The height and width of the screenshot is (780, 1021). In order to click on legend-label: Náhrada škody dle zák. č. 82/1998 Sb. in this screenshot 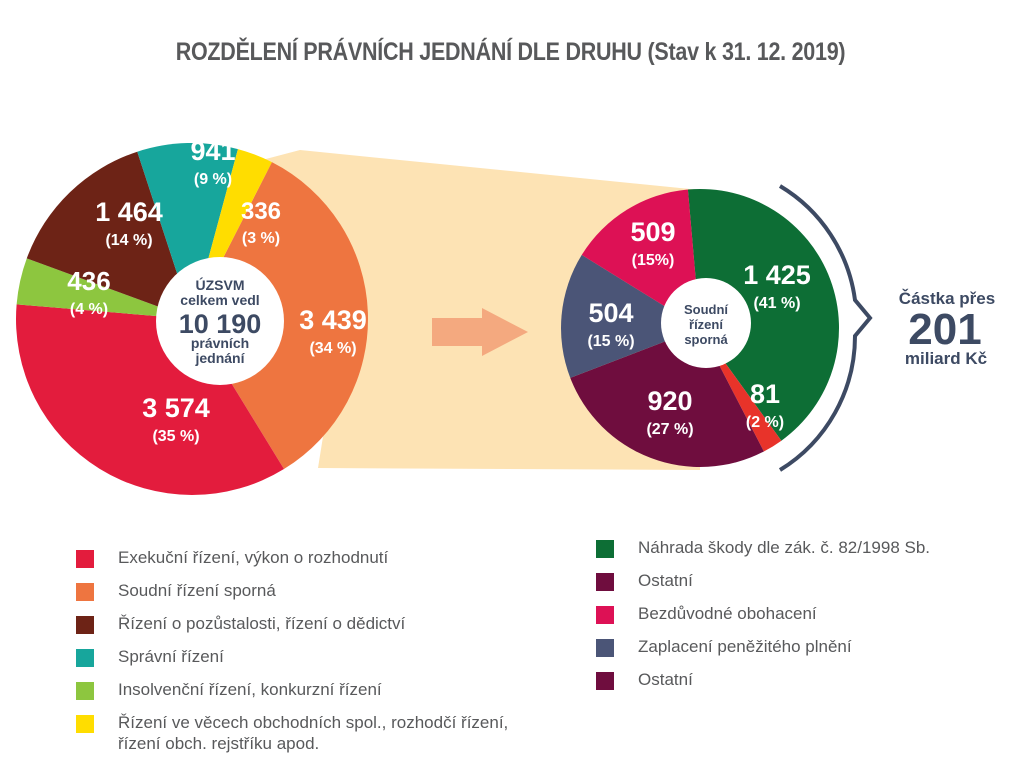, I will do `click(784, 547)`.